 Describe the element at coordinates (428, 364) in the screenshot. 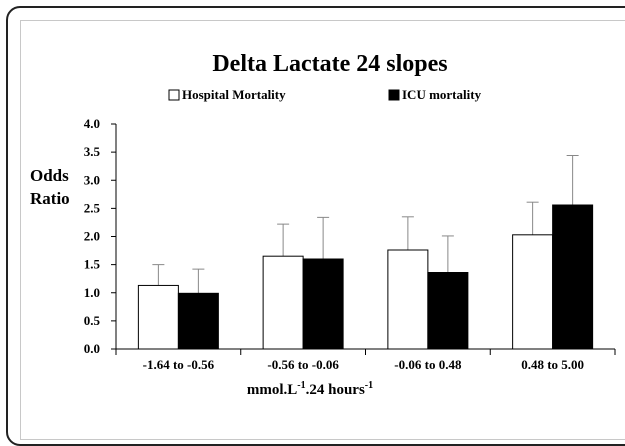

I see `x-tick-label: -0.06 to 0.48` at that location.